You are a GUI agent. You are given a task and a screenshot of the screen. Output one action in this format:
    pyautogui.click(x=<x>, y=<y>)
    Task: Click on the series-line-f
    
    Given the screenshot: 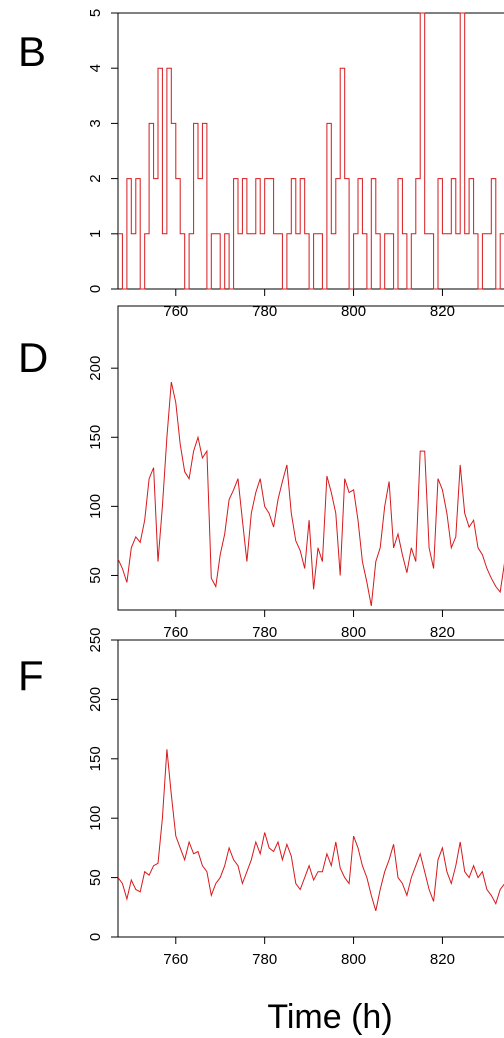 What is the action you would take?
    pyautogui.click(x=310, y=830)
    